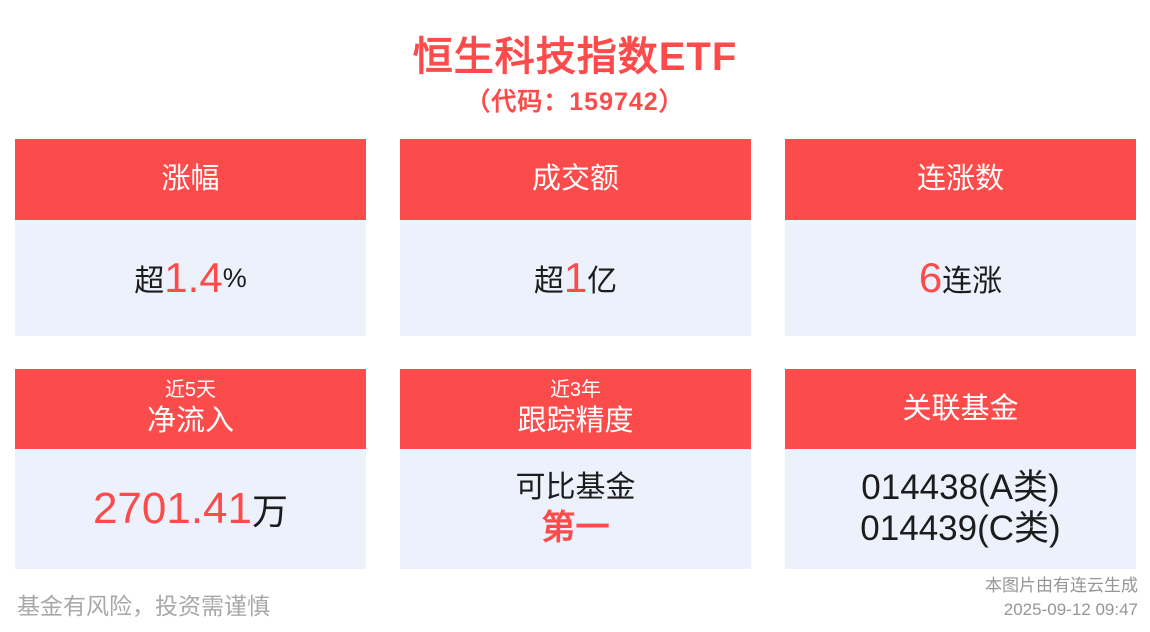 The image size is (1150, 632). I want to click on risk-disclaimer: 基金有风险，投资需谨慎, so click(143, 606).